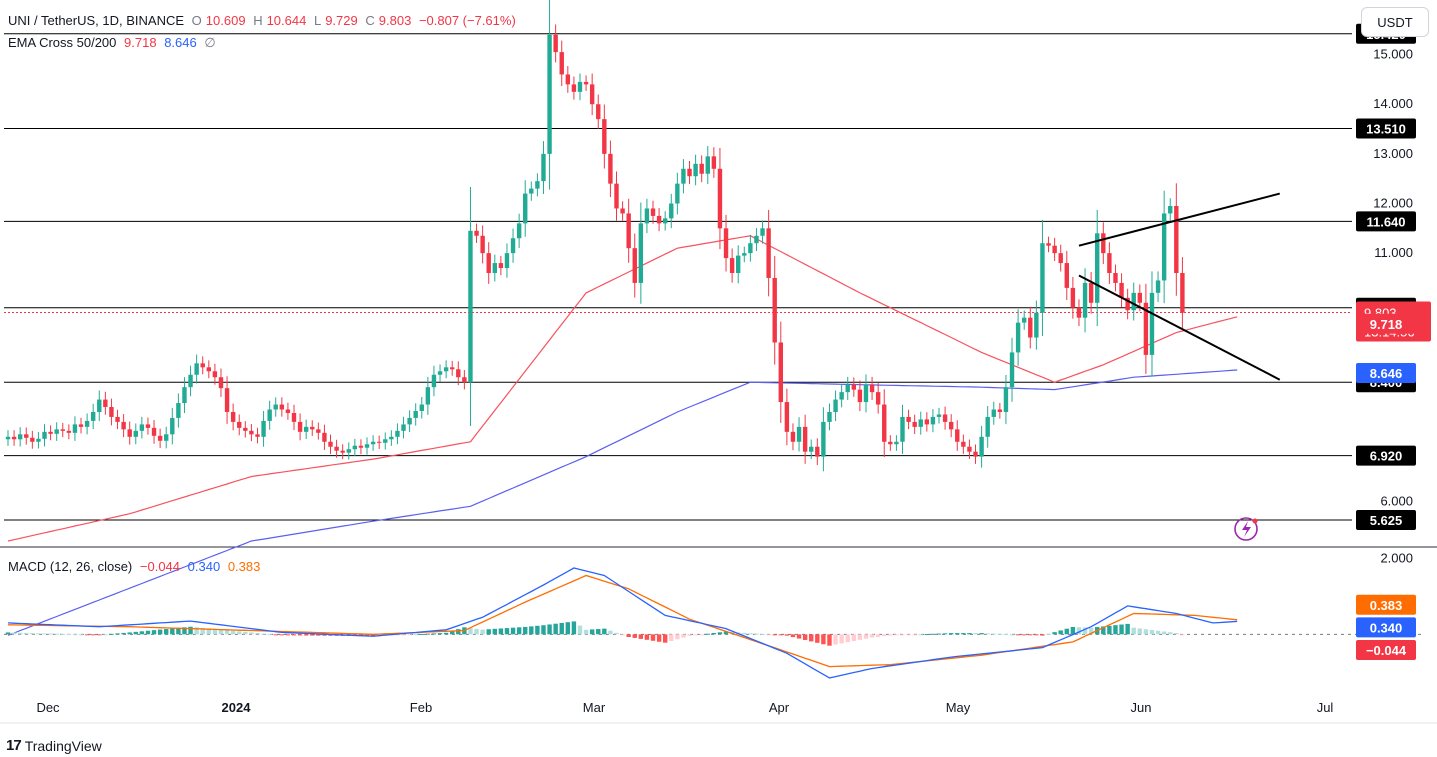 The height and width of the screenshot is (757, 1437). What do you see at coordinates (114, 43) in the screenshot?
I see `ema-legend: EMA Cross 50/200 9.718 8.646 ∅` at bounding box center [114, 43].